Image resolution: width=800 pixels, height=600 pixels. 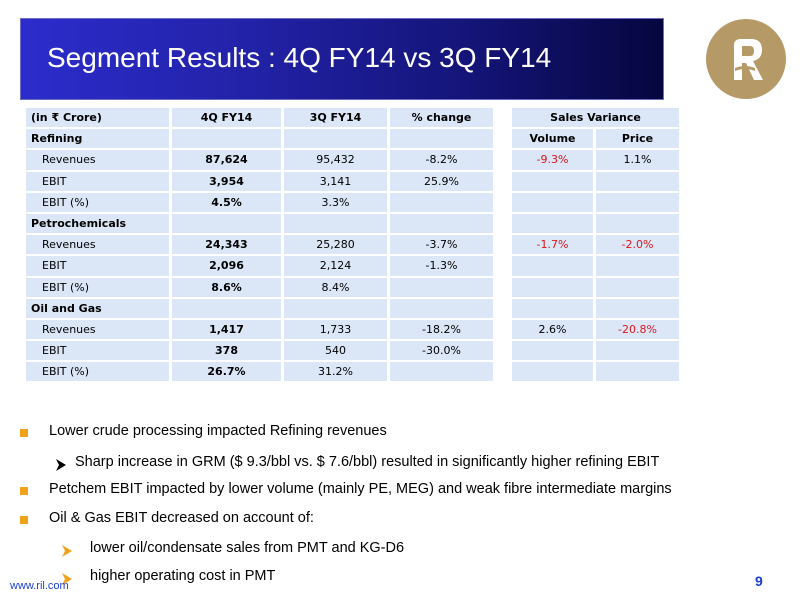 I want to click on change-header: % change, so click(x=443, y=119).